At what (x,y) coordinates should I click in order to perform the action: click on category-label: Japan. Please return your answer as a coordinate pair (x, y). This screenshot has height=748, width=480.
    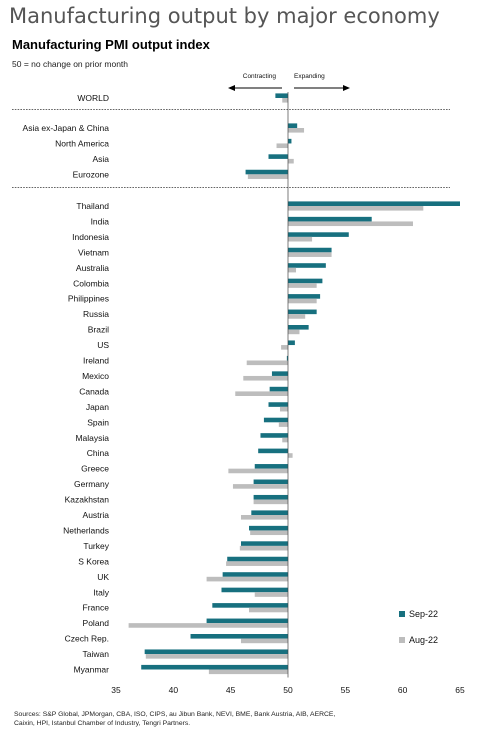
    Looking at the image, I should click on (97, 407).